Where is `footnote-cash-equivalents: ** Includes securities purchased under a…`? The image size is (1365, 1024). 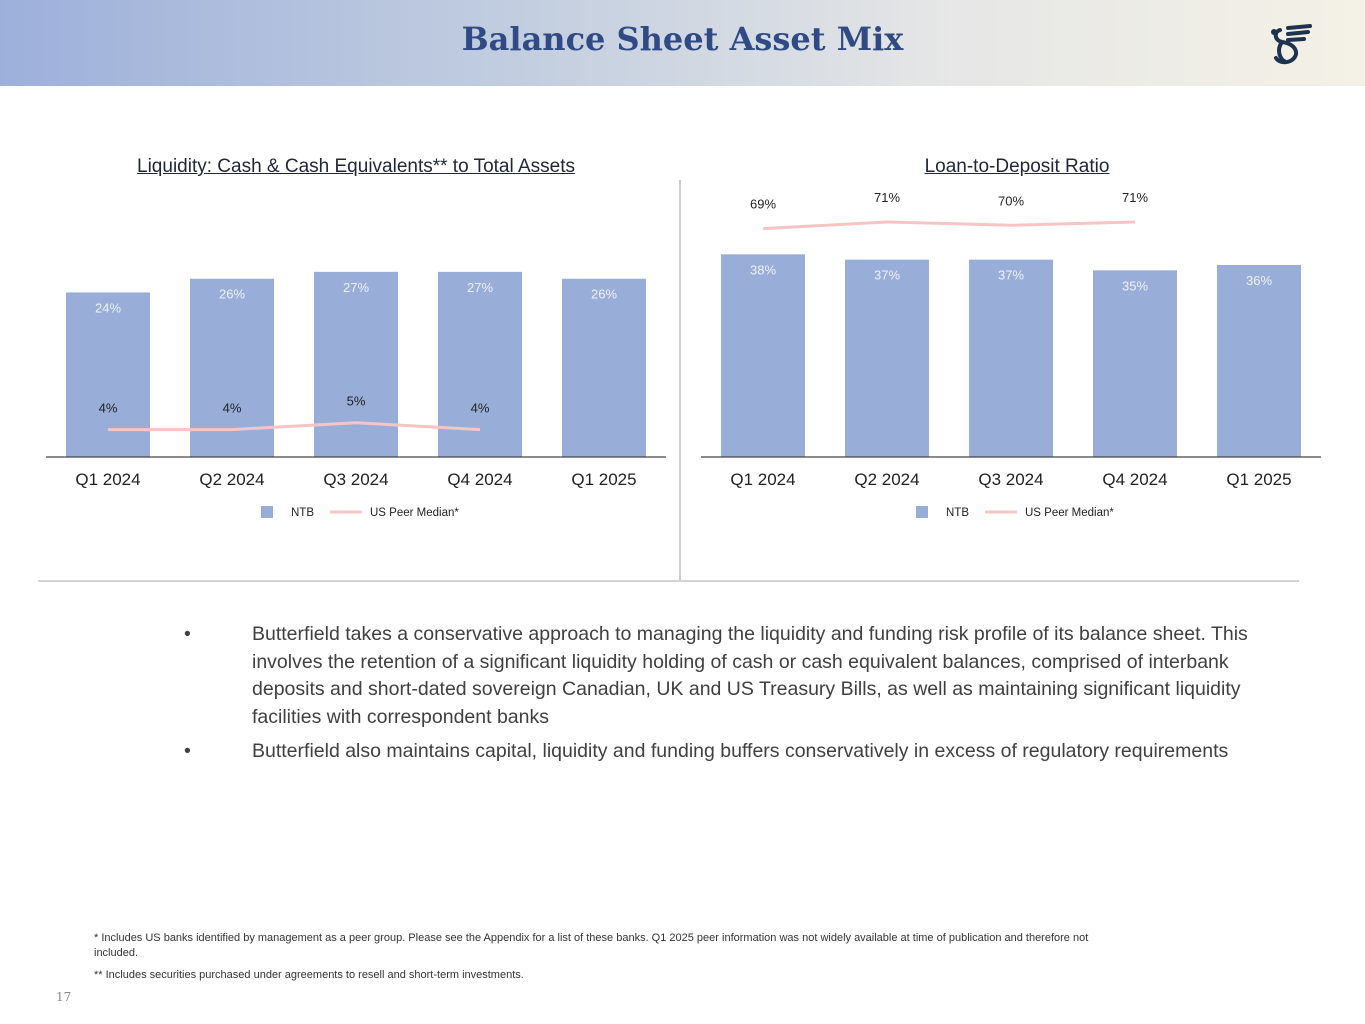
footnote-cash-equivalents: ** Includes securities purchased under a… is located at coordinates (309, 975).